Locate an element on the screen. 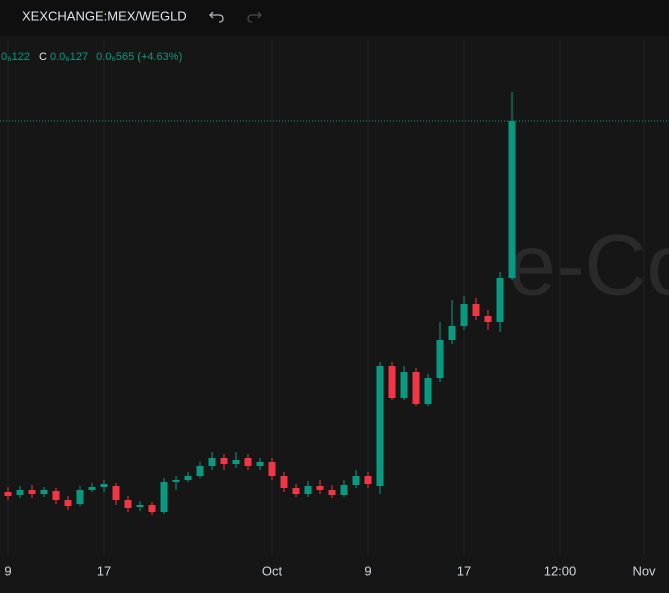  undo is located at coordinates (216, 17).